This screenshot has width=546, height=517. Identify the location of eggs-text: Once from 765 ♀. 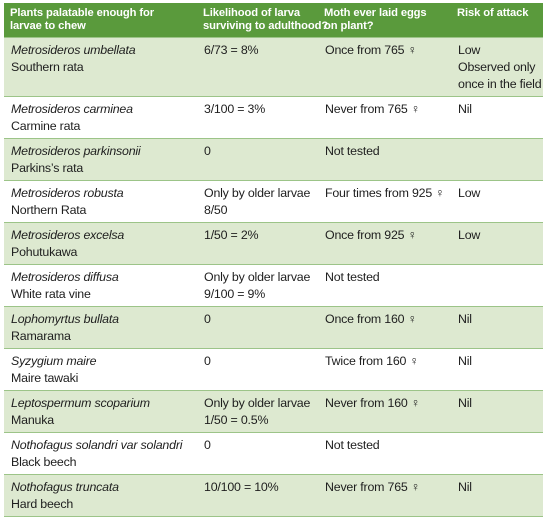
(371, 50).